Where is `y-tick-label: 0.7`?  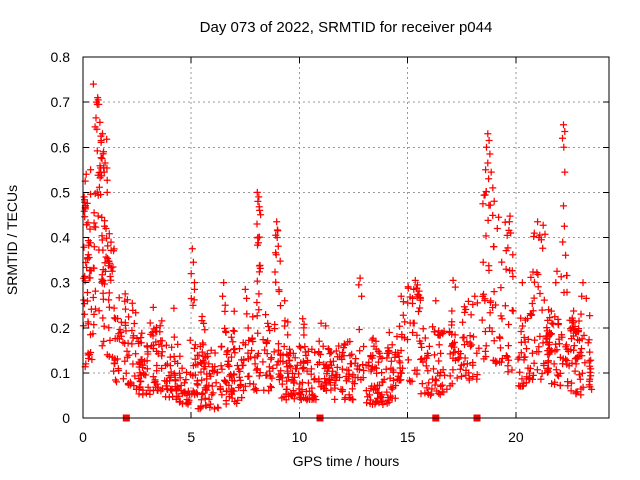 y-tick-label: 0.7 is located at coordinates (61, 102).